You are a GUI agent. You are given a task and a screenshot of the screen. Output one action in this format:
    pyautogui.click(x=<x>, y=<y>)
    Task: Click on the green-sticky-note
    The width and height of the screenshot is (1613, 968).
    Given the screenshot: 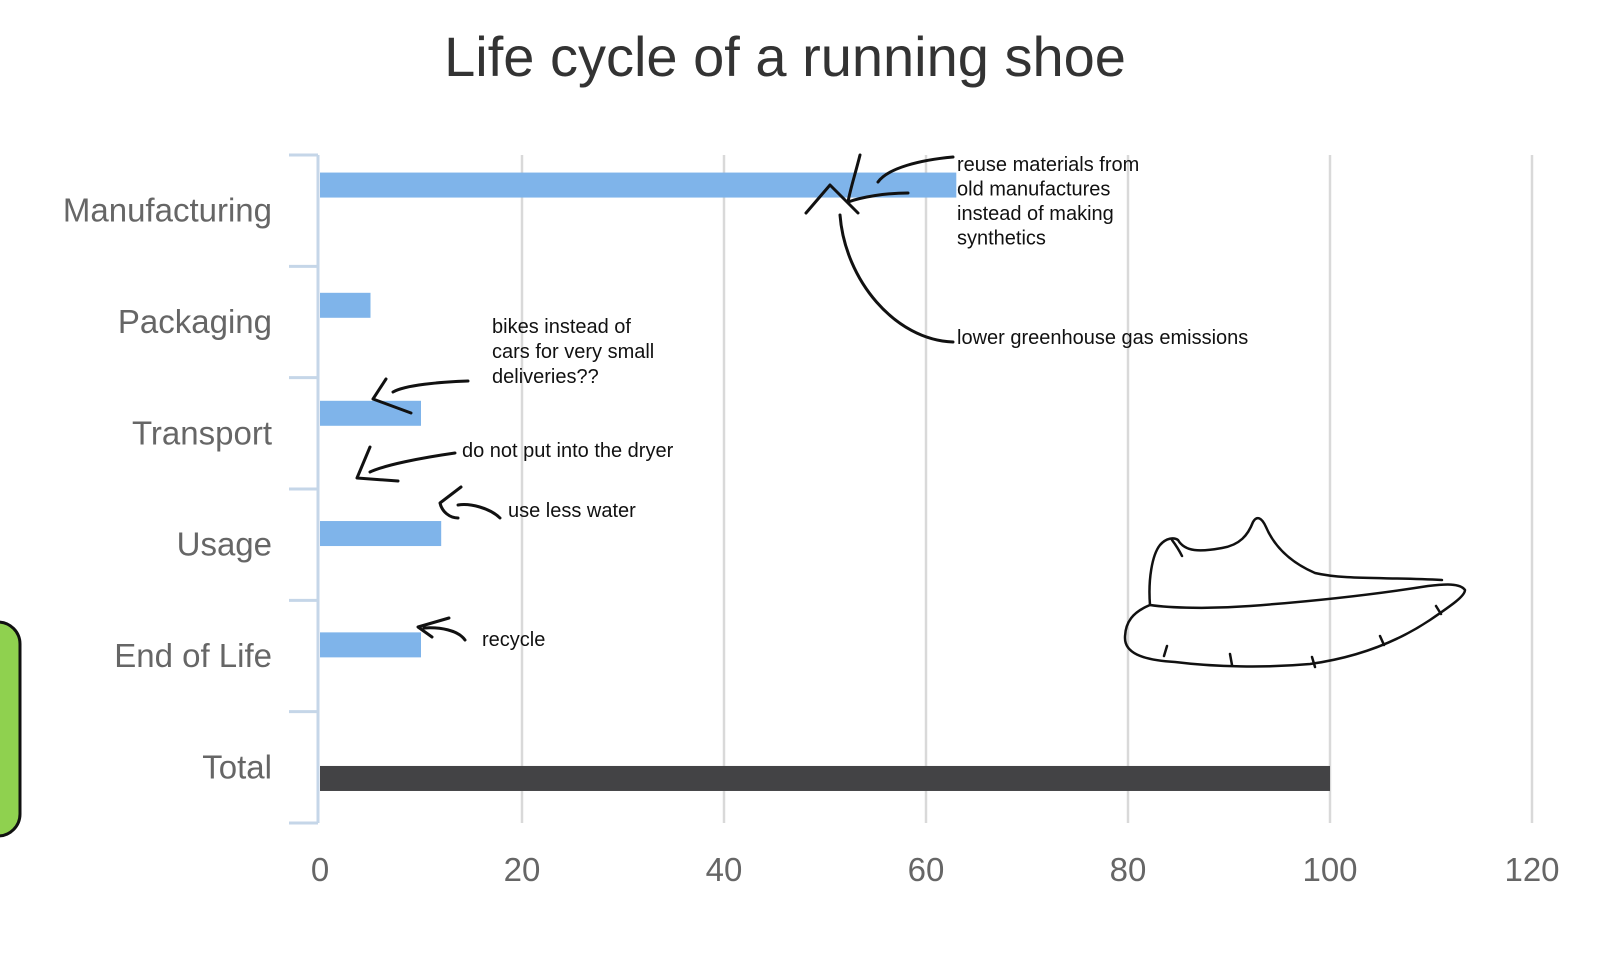 What is the action you would take?
    pyautogui.click(x=11, y=729)
    